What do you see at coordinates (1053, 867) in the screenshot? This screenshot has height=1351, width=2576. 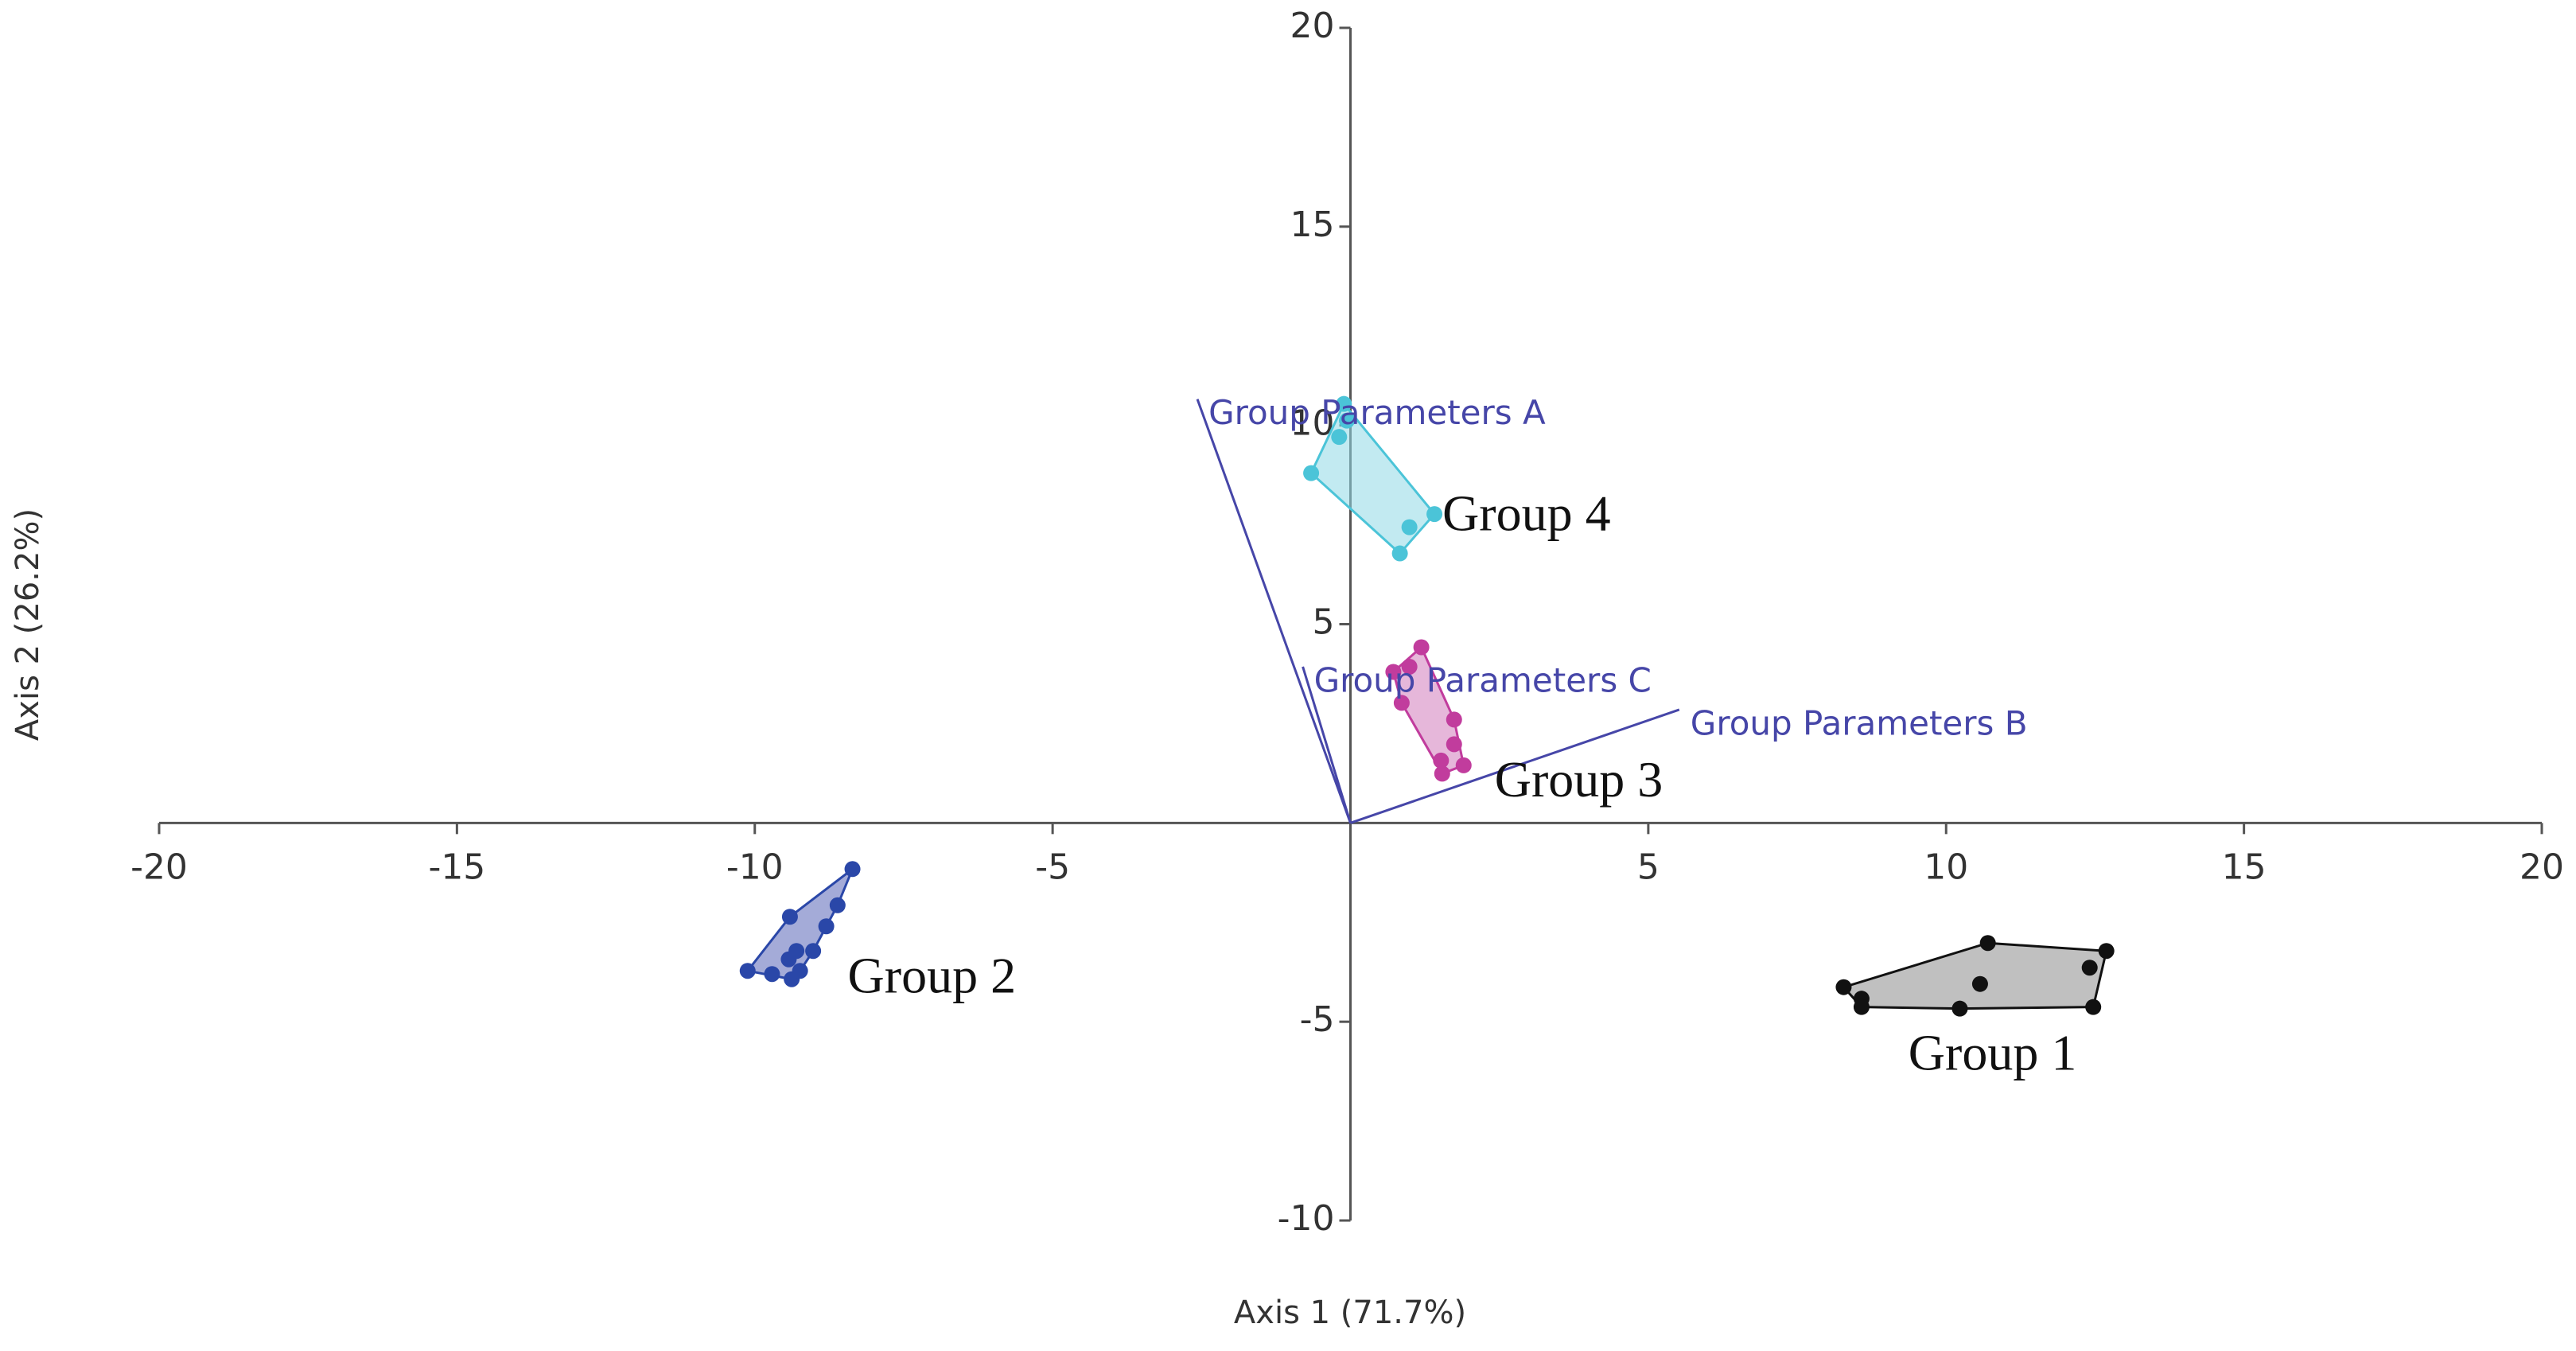 I see `x-tick-label: -5` at bounding box center [1053, 867].